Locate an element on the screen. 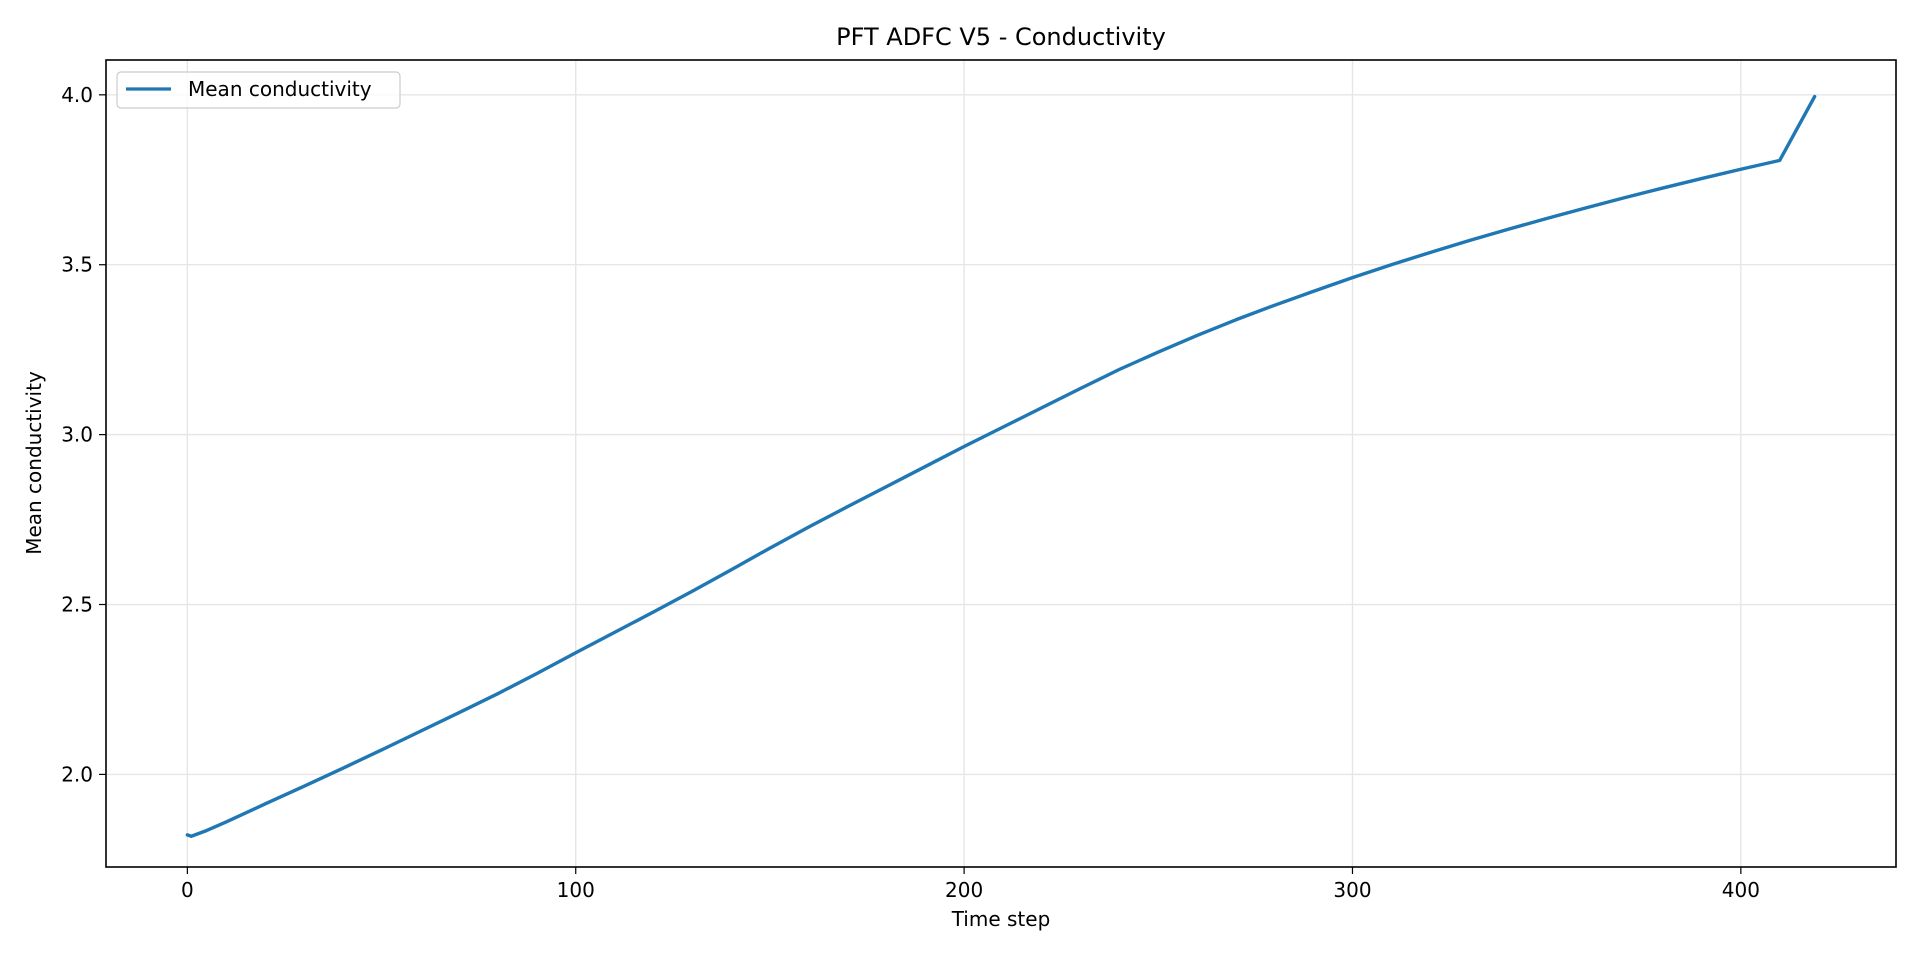 This screenshot has height=964, width=1920. x-tick-label: 100 is located at coordinates (576, 890).